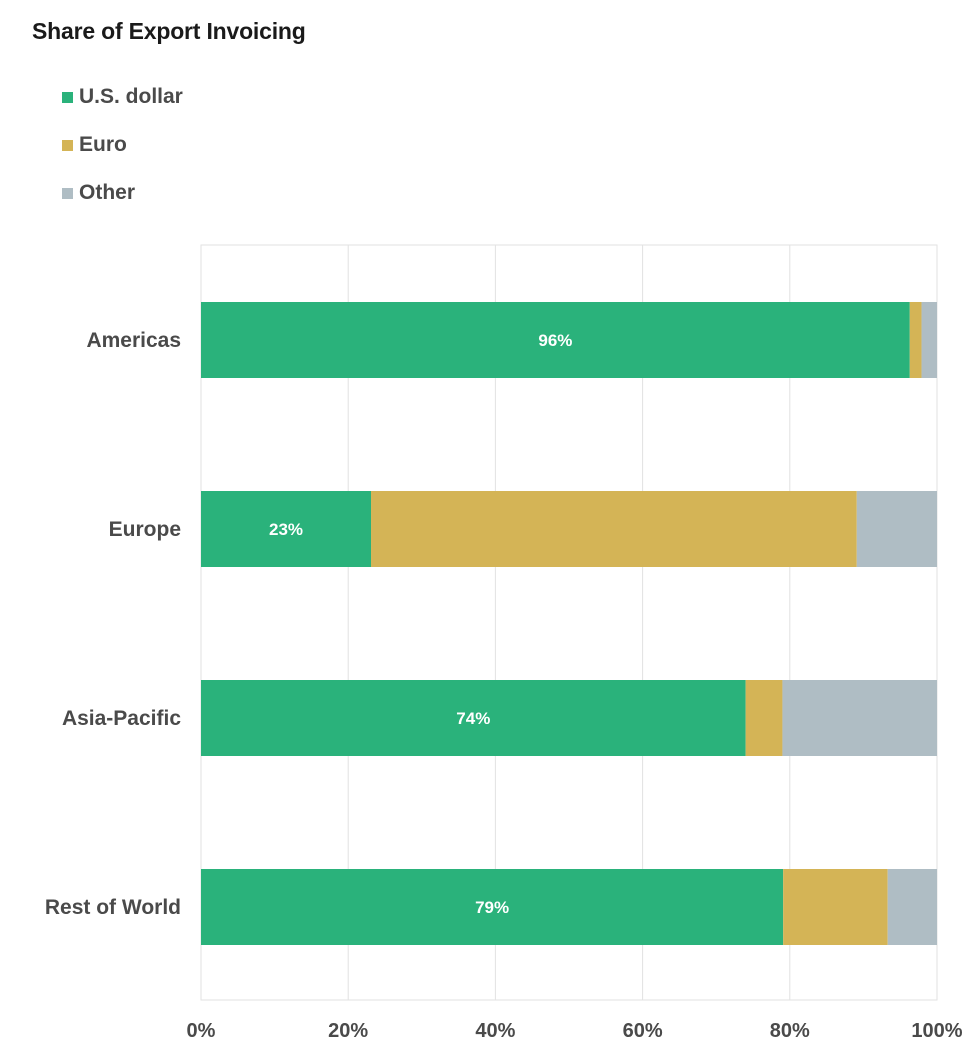  What do you see at coordinates (107, 192) in the screenshot?
I see `legend-label-other: Other` at bounding box center [107, 192].